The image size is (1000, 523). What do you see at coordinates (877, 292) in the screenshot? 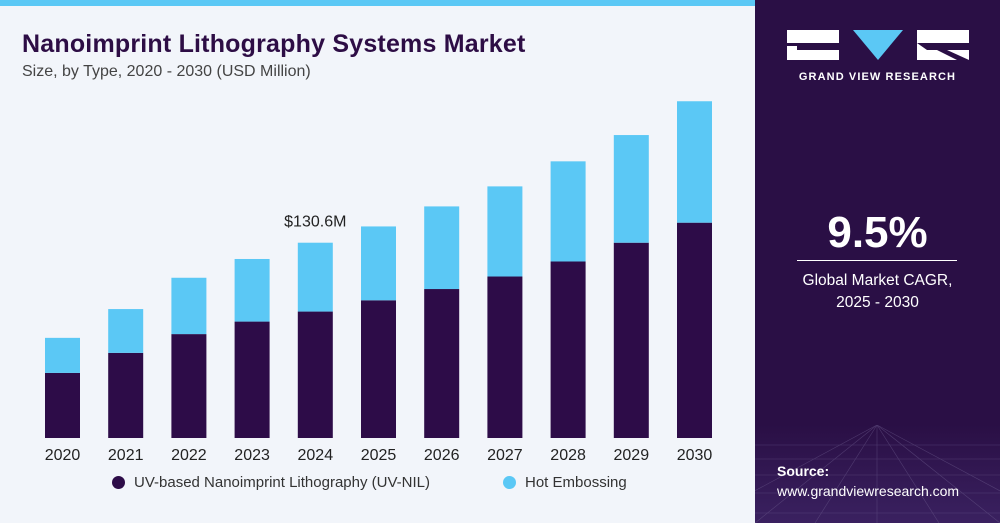
I see `cagr-label: Global Market CAGR, 2025 - 2030` at bounding box center [877, 292].